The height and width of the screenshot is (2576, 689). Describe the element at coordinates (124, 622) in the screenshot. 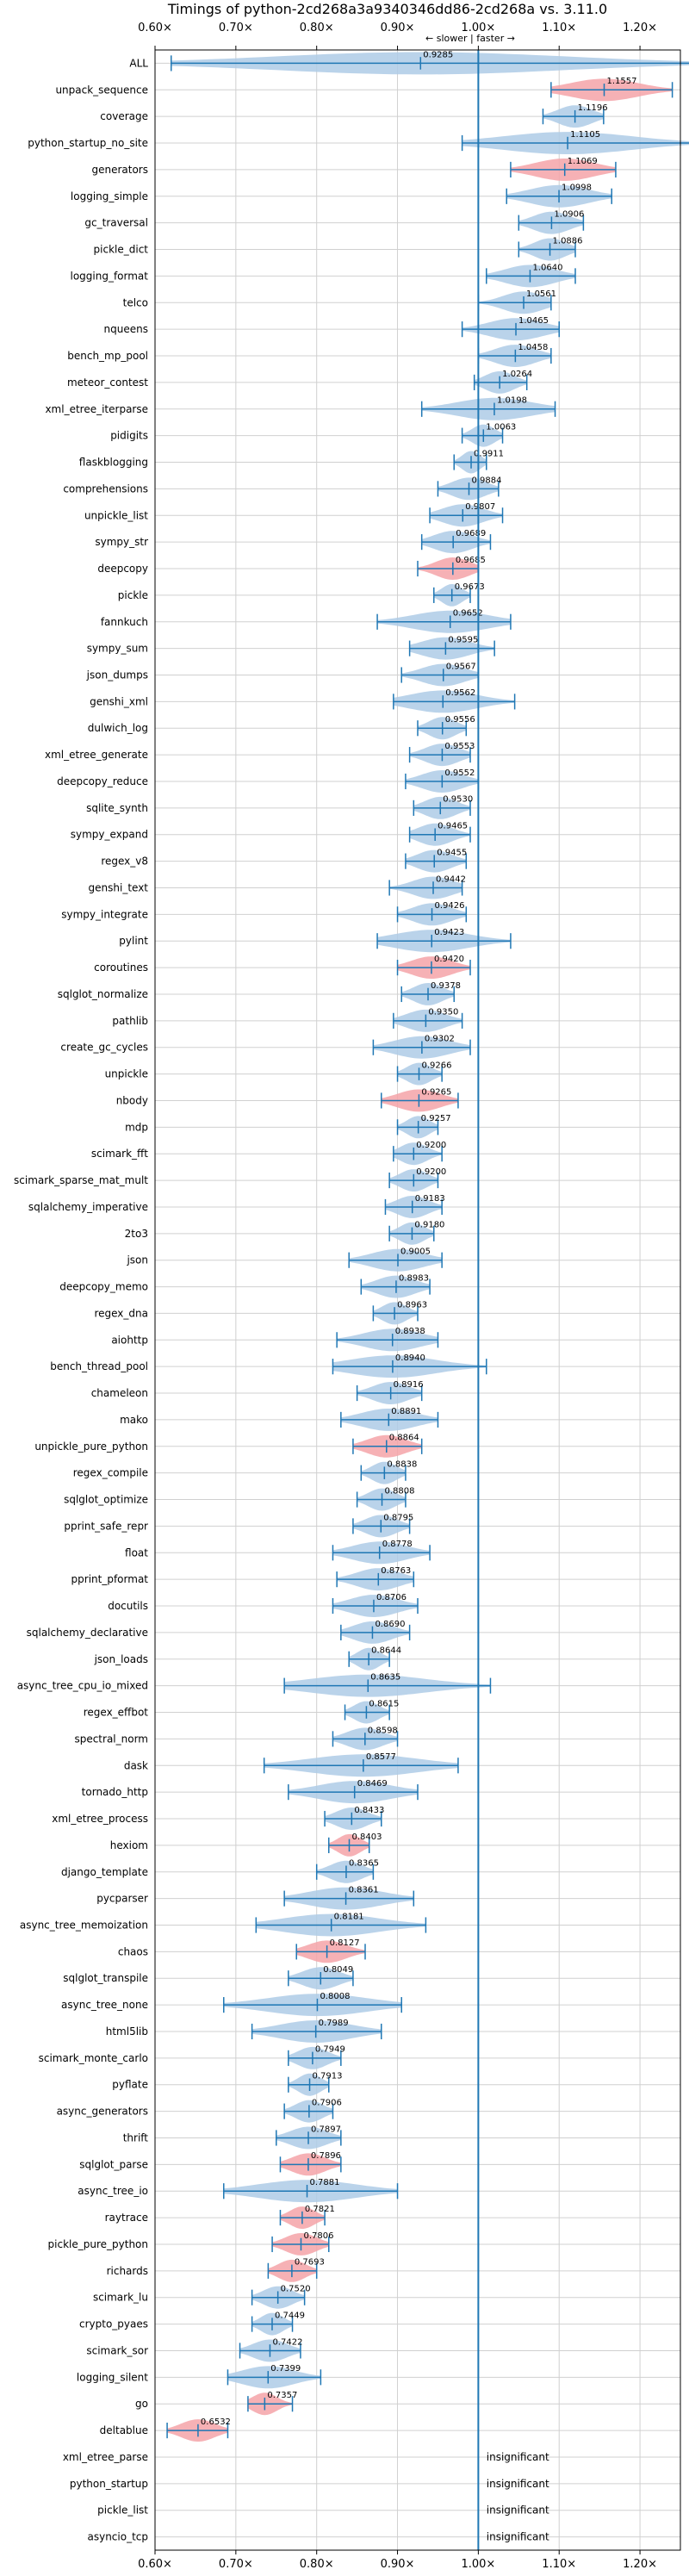

I see `benchmark-label: fannkuch` at that location.